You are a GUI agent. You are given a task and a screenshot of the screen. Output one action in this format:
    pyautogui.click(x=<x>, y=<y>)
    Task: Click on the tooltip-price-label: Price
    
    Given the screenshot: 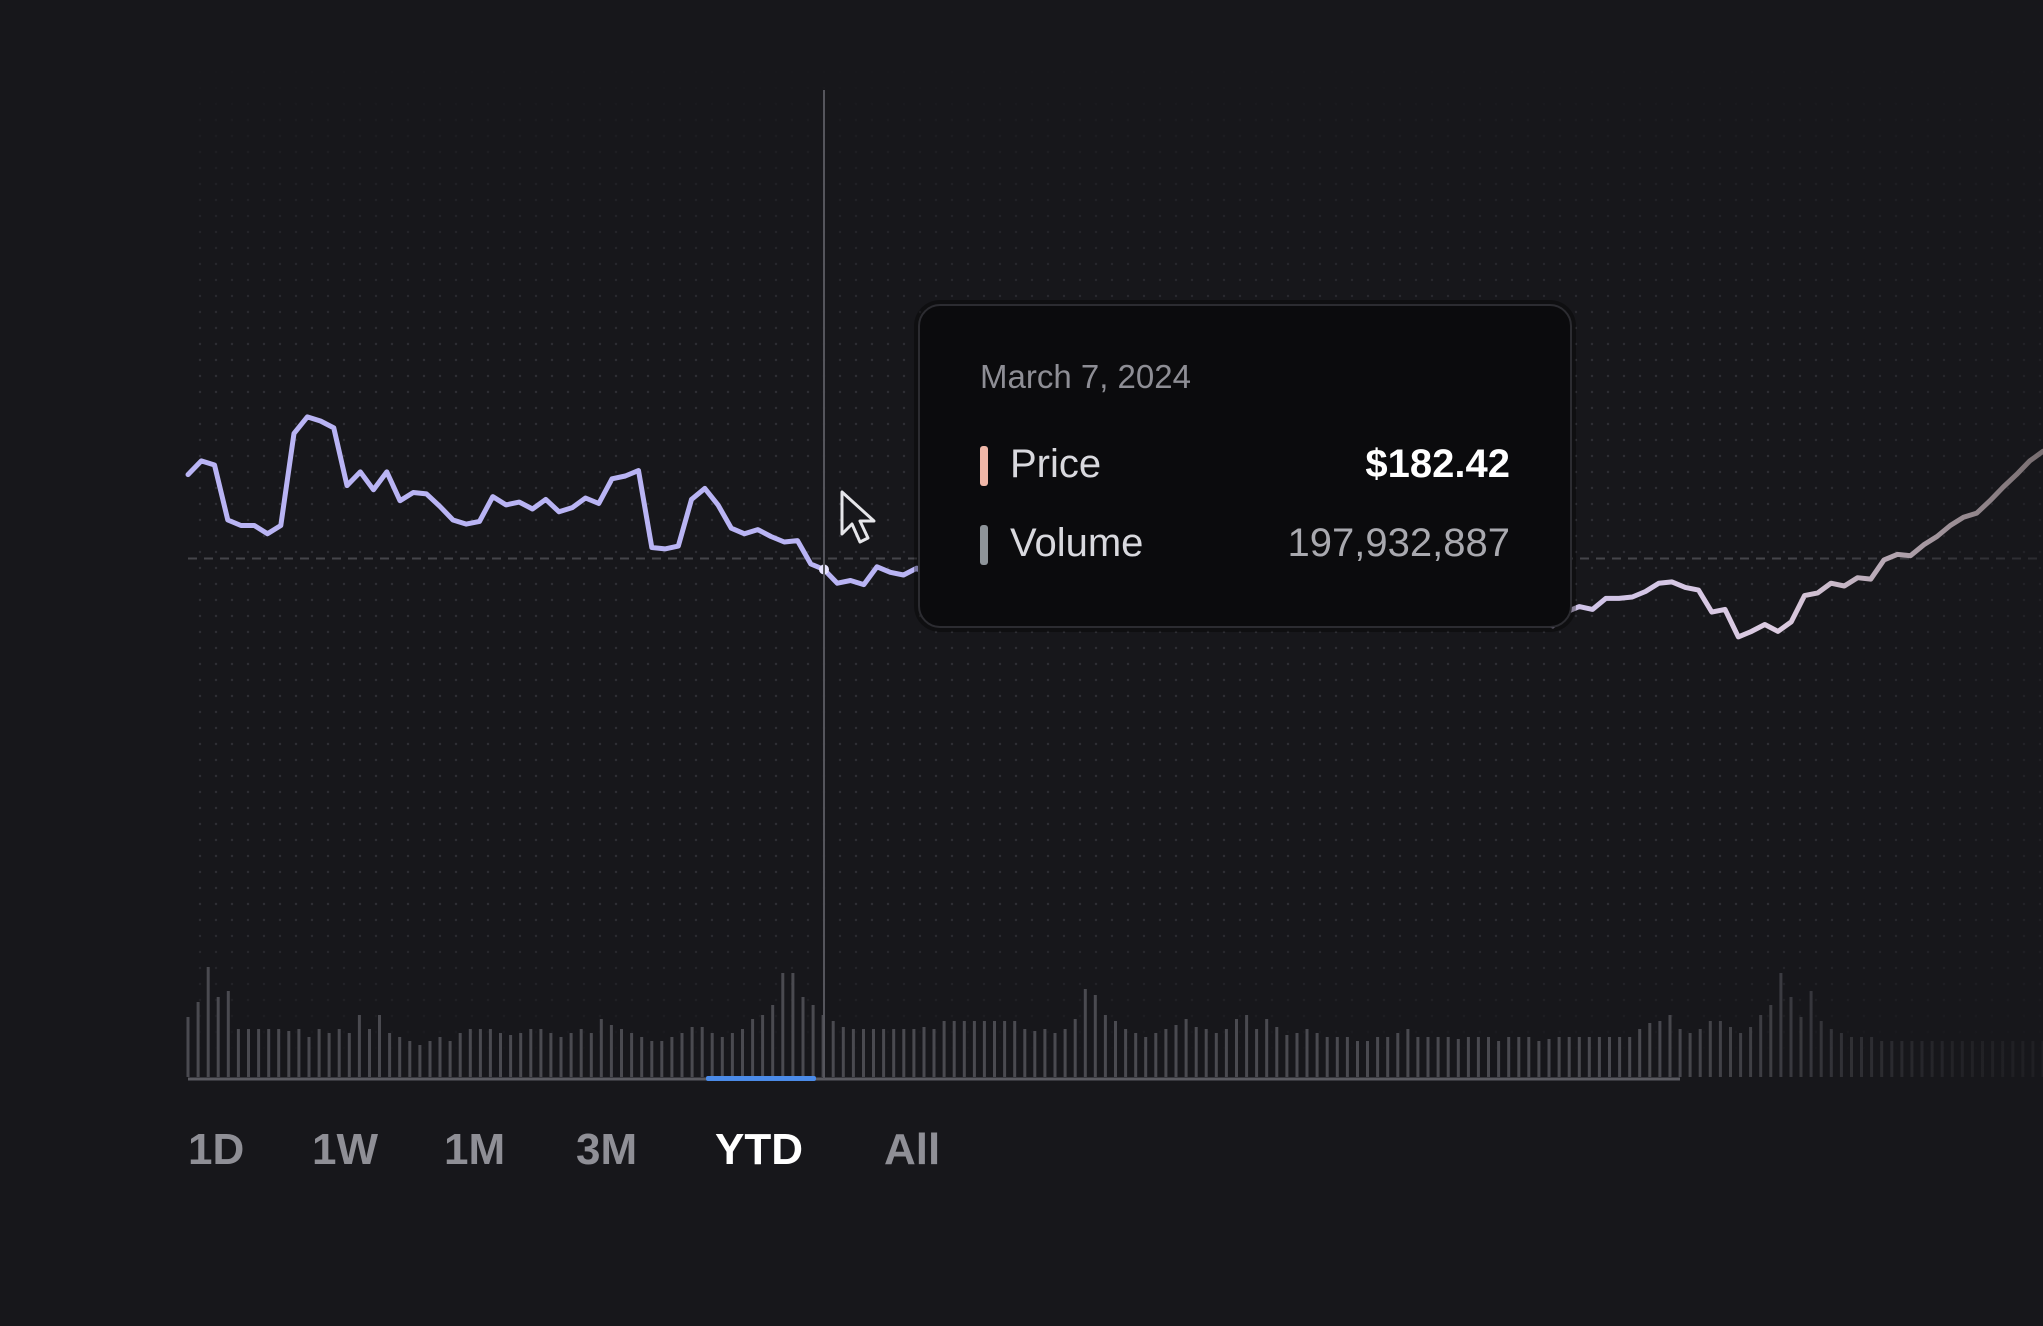 What is the action you would take?
    pyautogui.click(x=1056, y=464)
    